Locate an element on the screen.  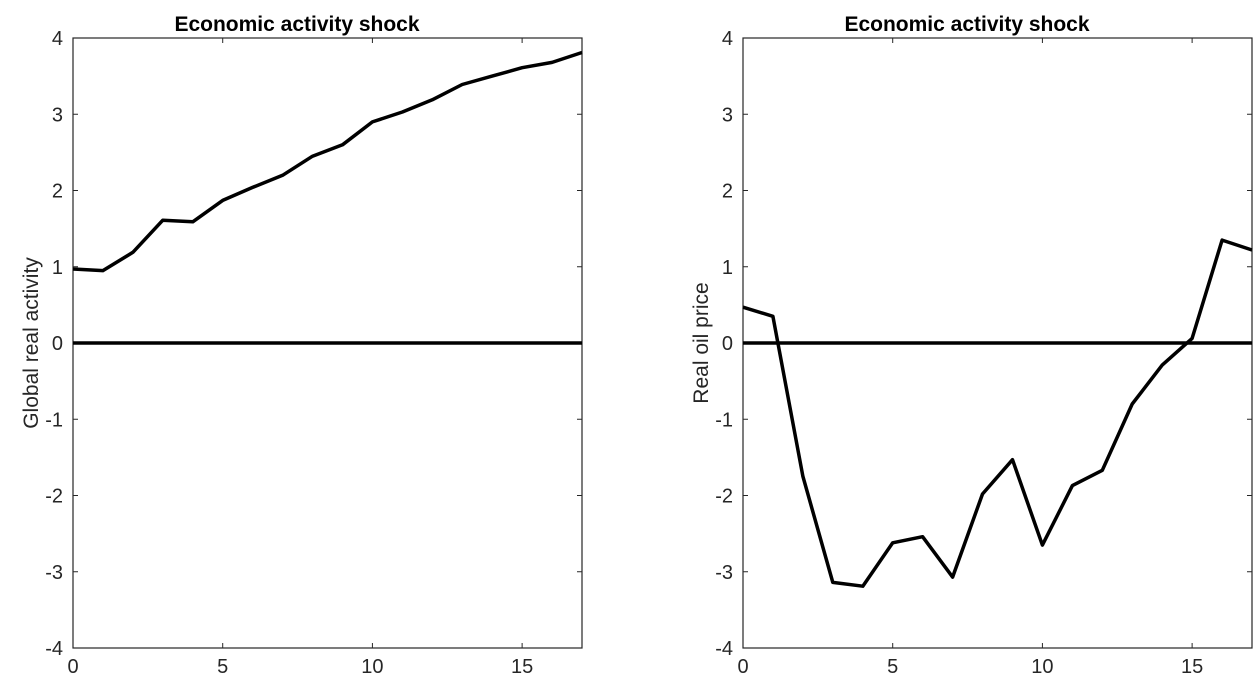
right-y-tick-label: 2 is located at coordinates (727, 192).